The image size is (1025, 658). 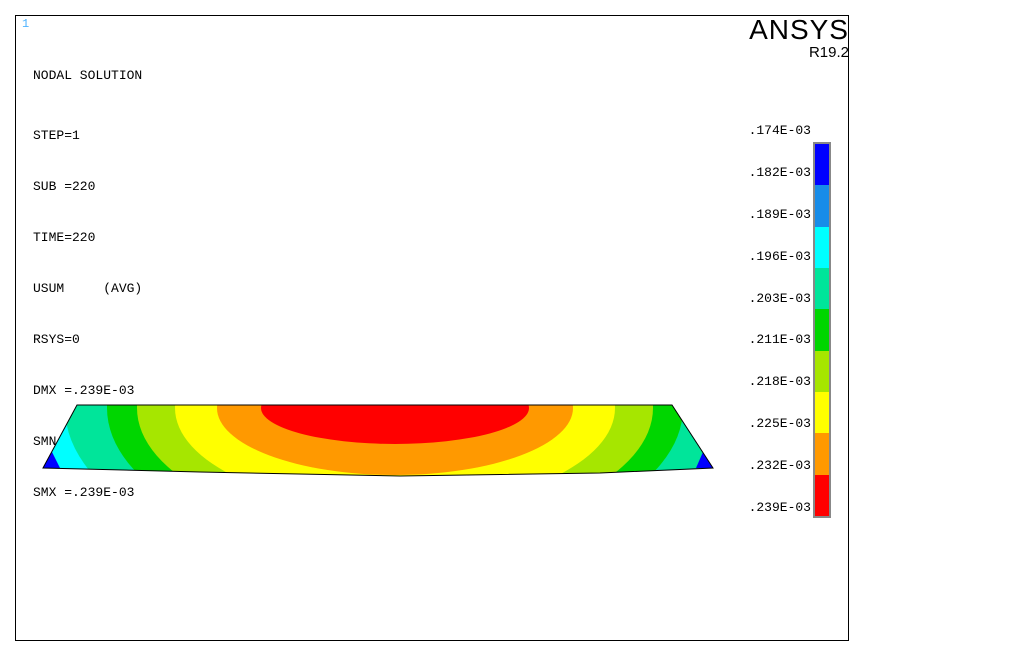 What do you see at coordinates (779, 381) in the screenshot?
I see `legend-label: .218E-03` at bounding box center [779, 381].